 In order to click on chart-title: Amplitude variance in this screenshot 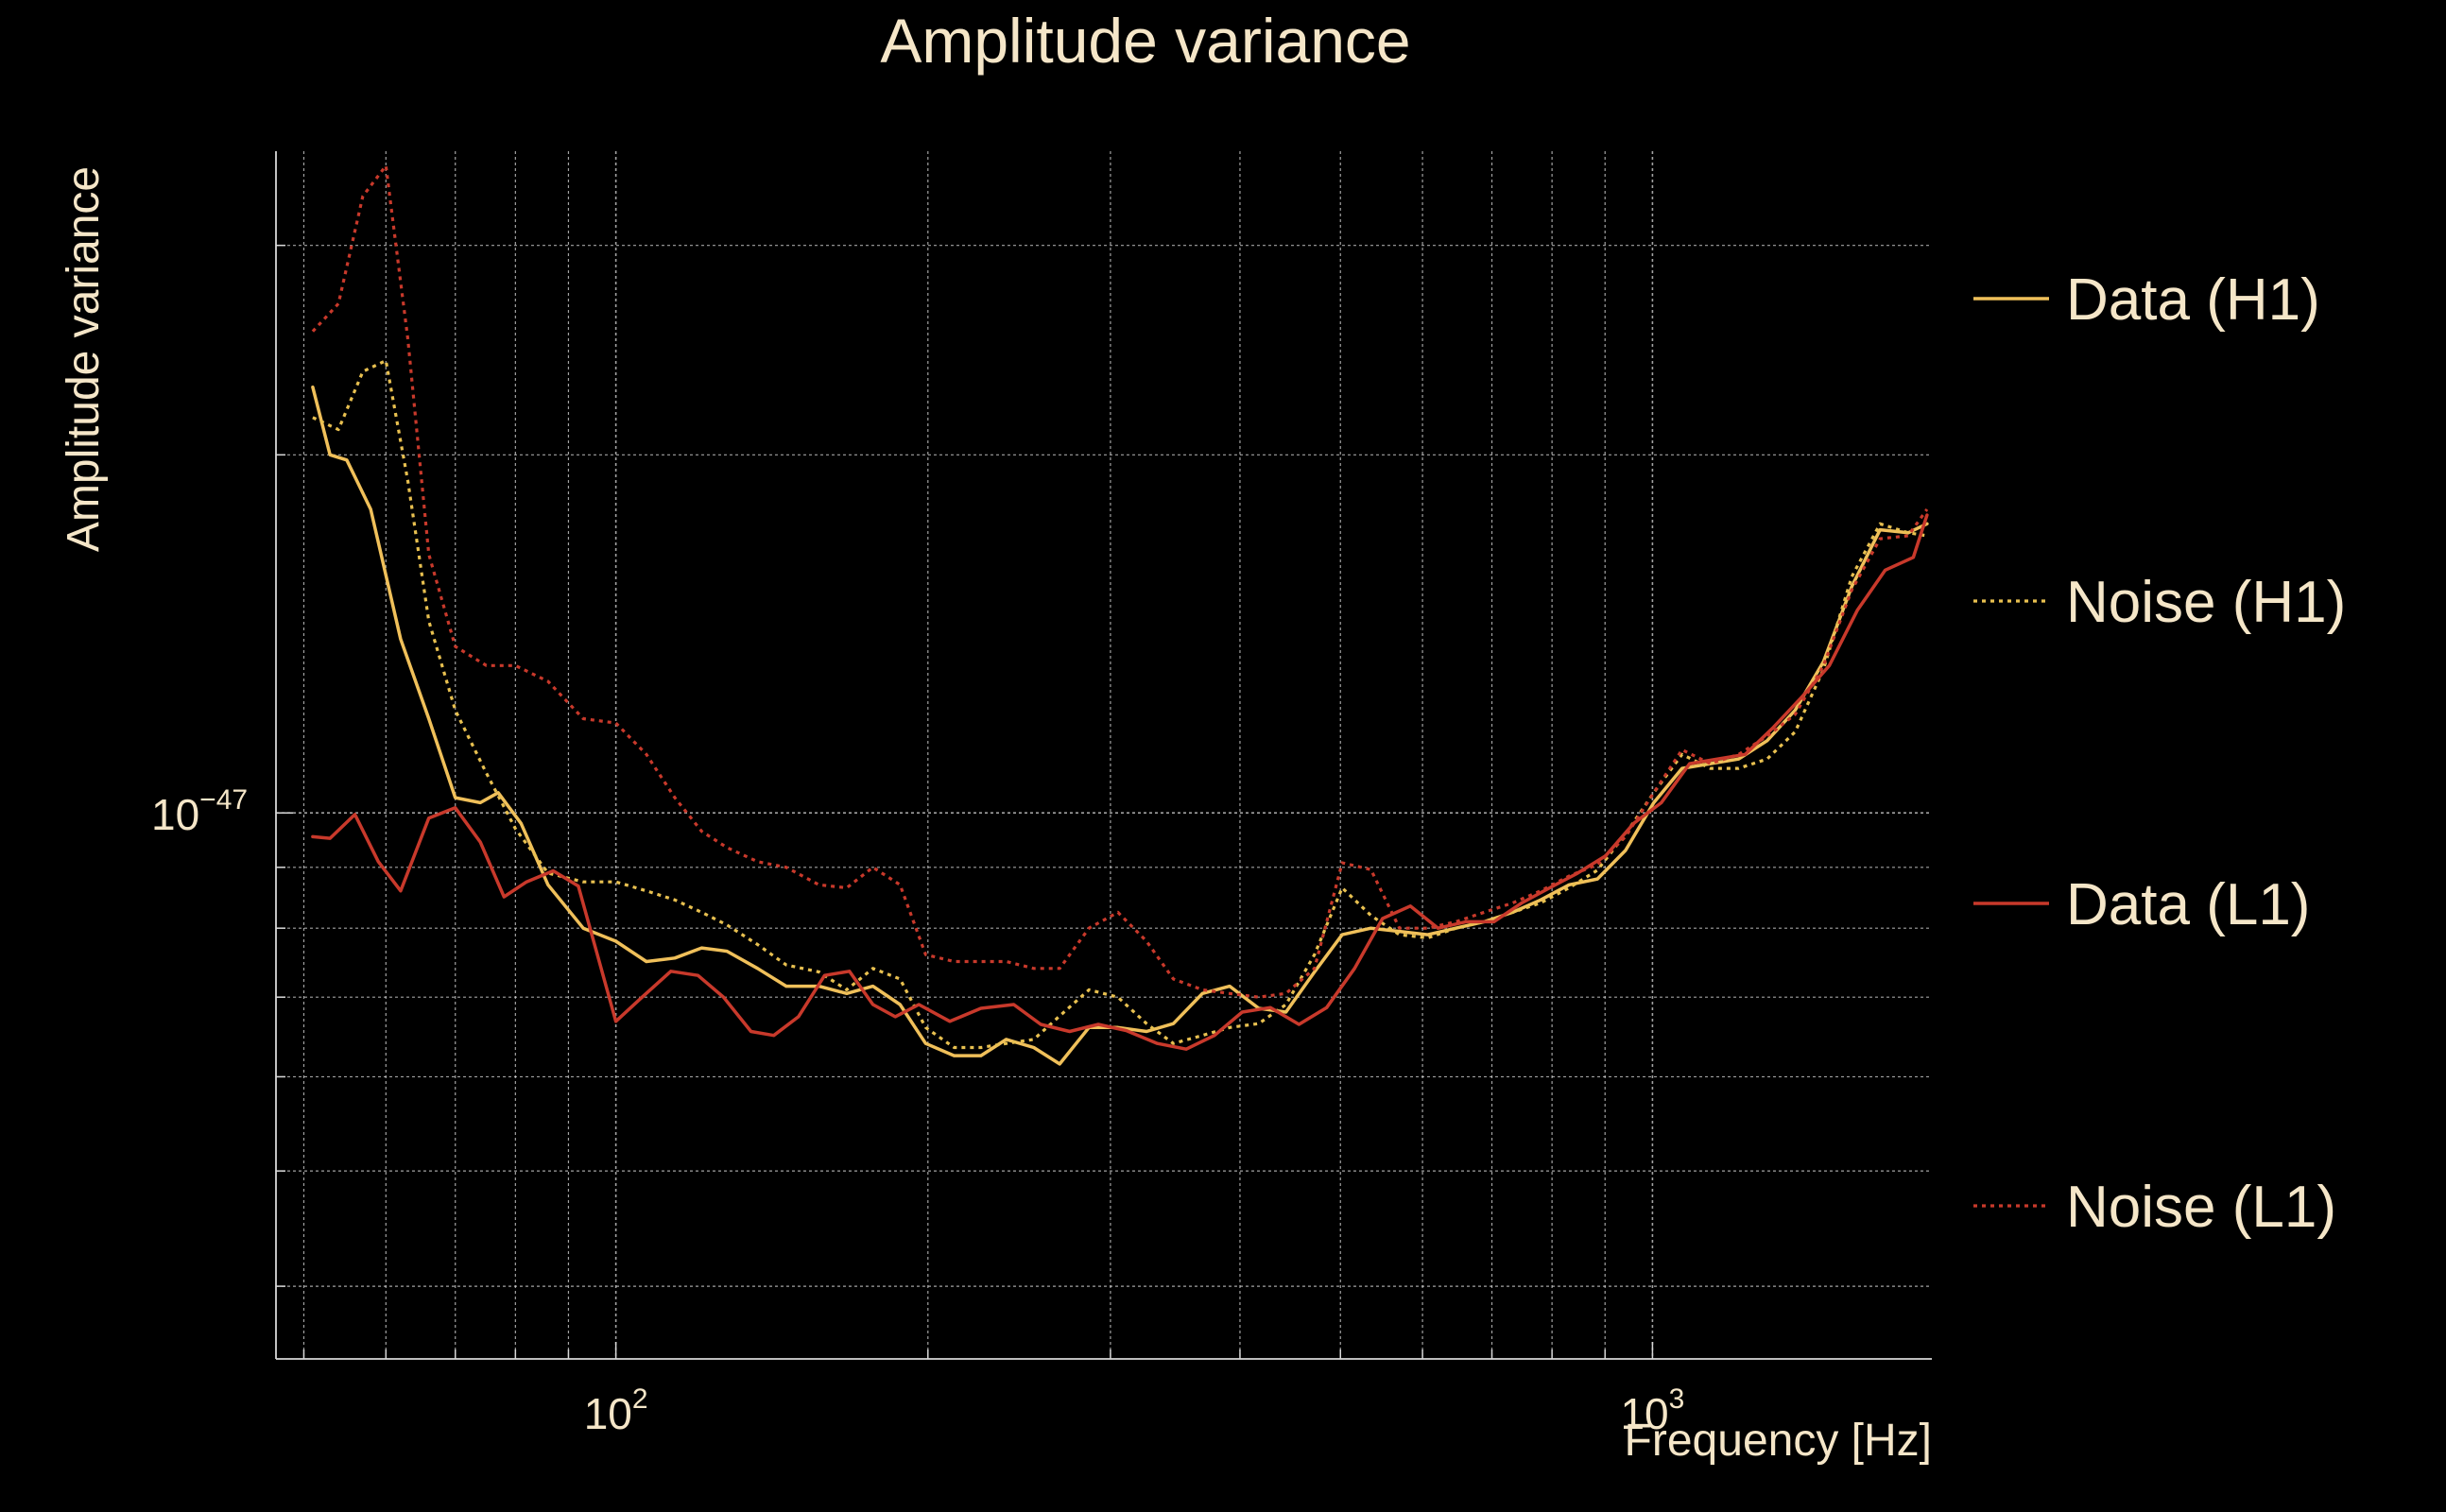, I will do `click(1145, 41)`.